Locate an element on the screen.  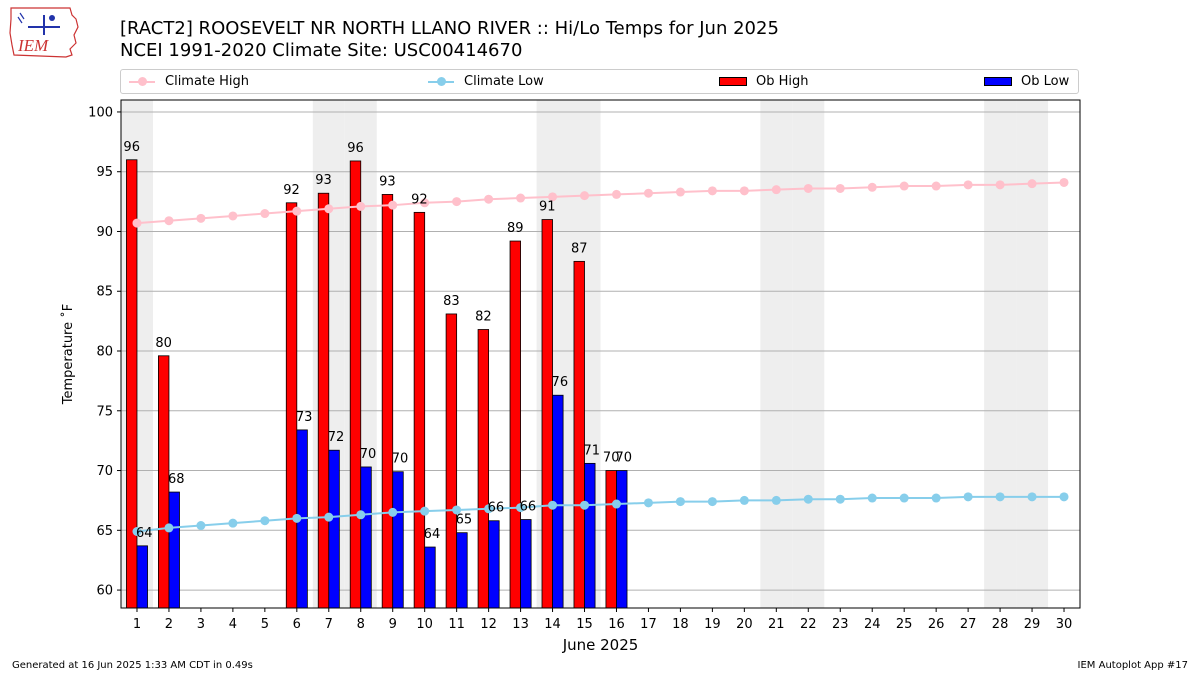
x-tick-label: 6 is located at coordinates (297, 624).